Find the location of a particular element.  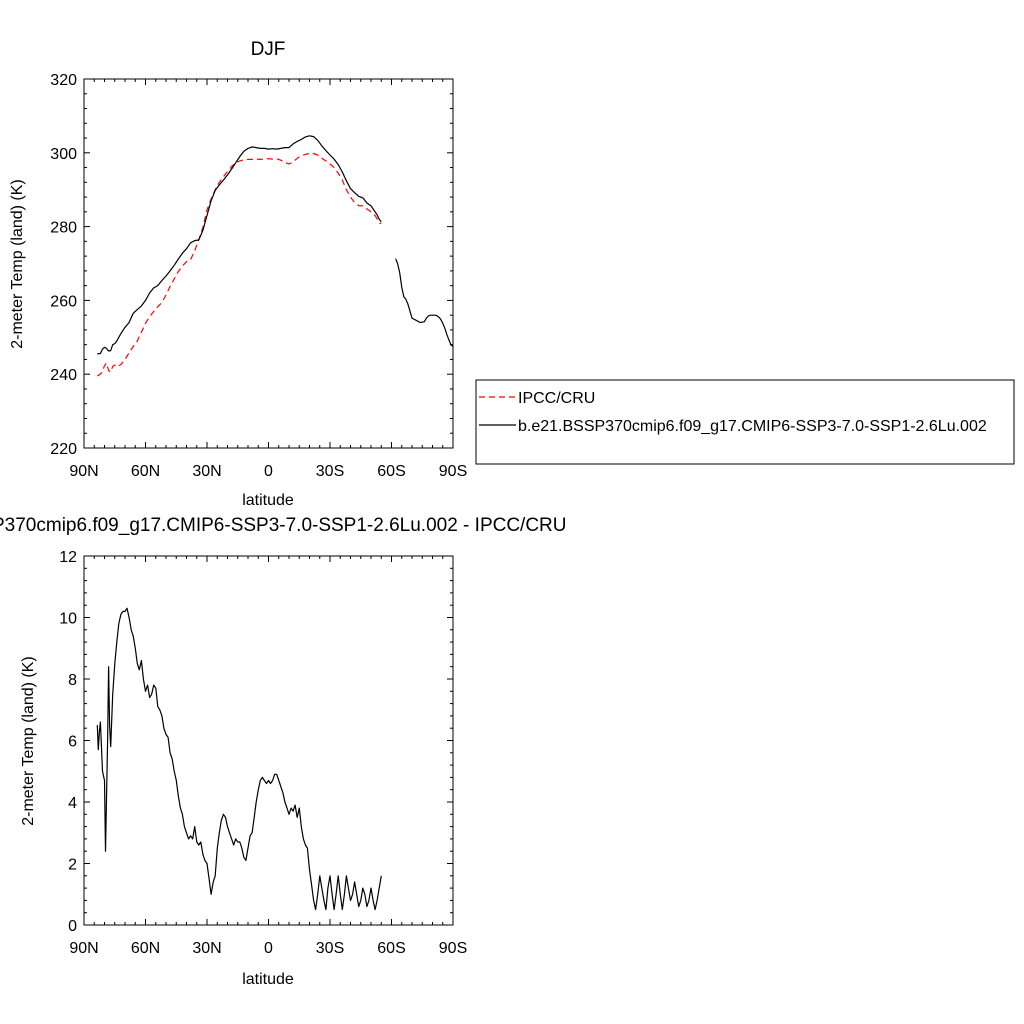

legend-box is located at coordinates (745, 422).